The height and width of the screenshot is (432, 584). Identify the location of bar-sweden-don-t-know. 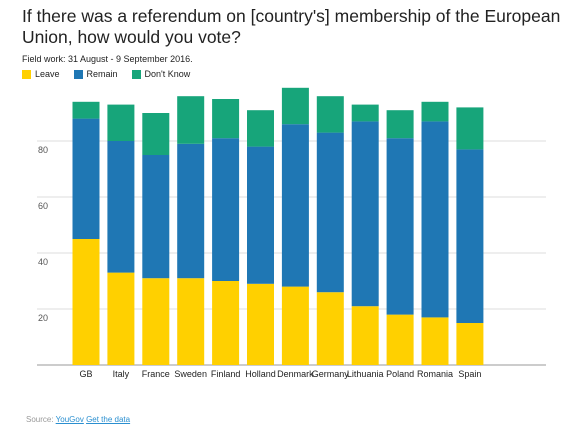
(191, 120).